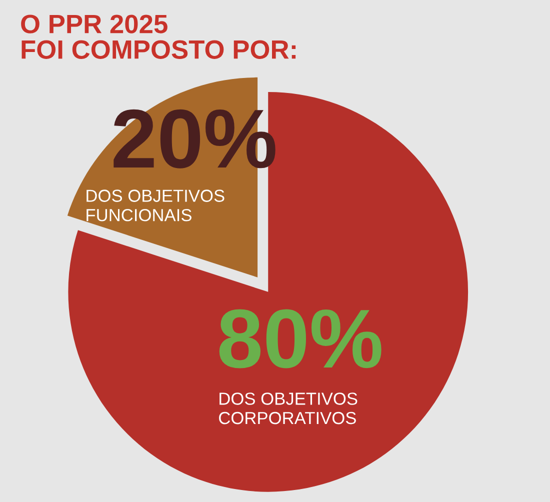 The height and width of the screenshot is (502, 550). What do you see at coordinates (300, 338) in the screenshot?
I see `data-label: 80%` at bounding box center [300, 338].